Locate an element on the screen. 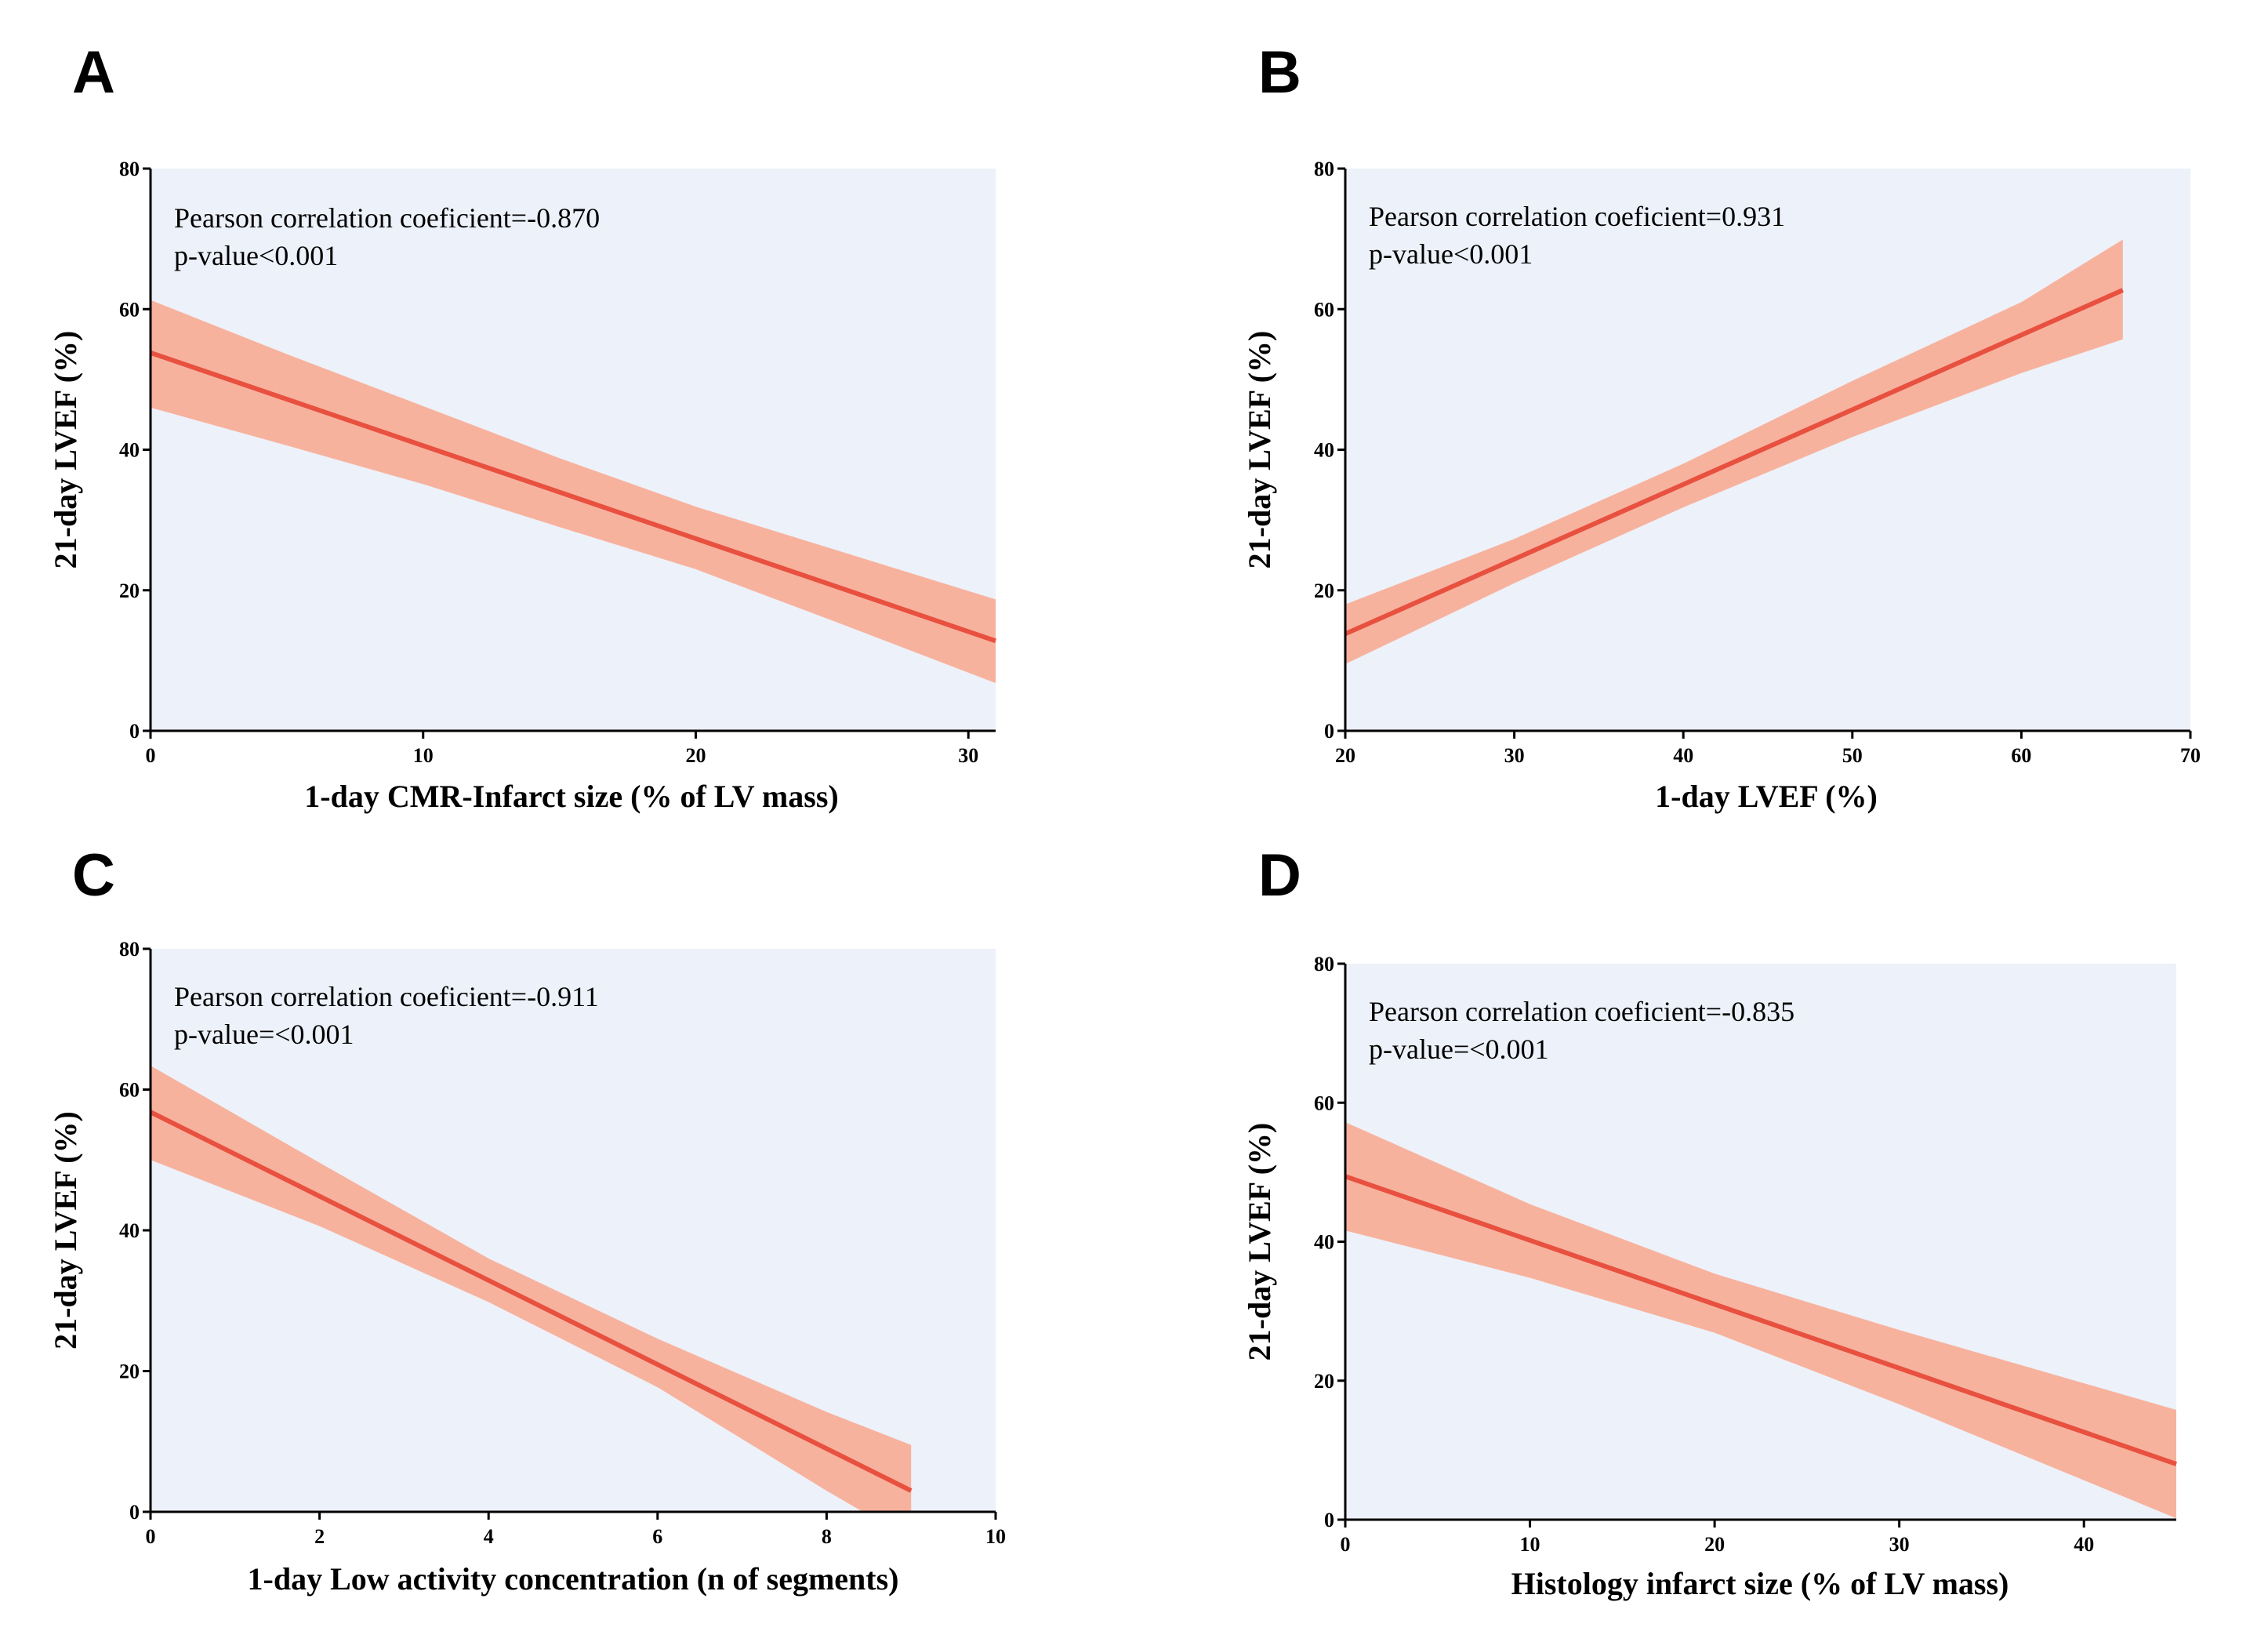 Image resolution: width=2268 pixels, height=1642 pixels. panel-letter: B is located at coordinates (1280, 72).